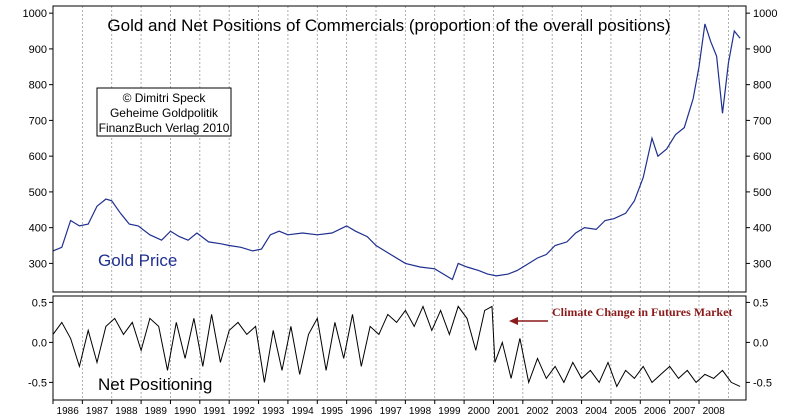 The width and height of the screenshot is (800, 419). I want to click on x-tick-label: 2006, so click(655, 411).